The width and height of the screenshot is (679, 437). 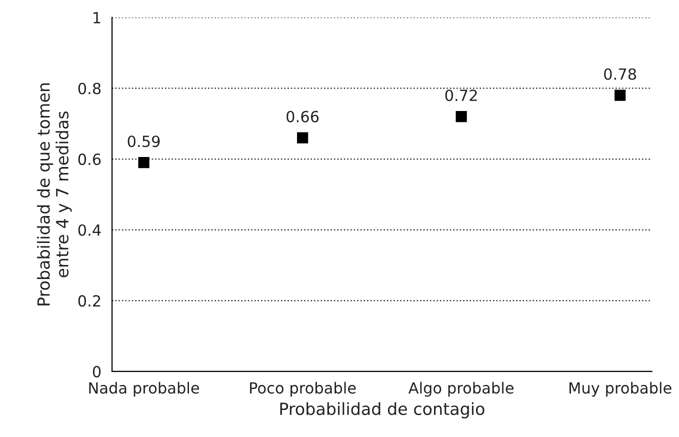 What do you see at coordinates (303, 389) in the screenshot?
I see `x-tick-label: Poco probable` at bounding box center [303, 389].